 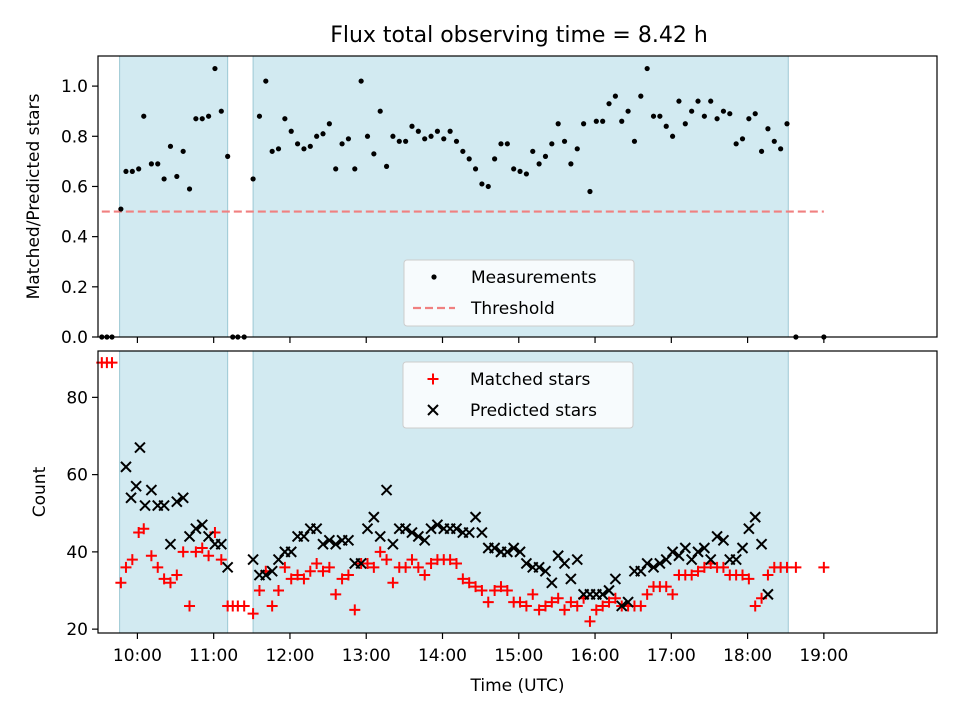 What do you see at coordinates (595, 656) in the screenshot?
I see `x-tick-label: 16:00` at bounding box center [595, 656].